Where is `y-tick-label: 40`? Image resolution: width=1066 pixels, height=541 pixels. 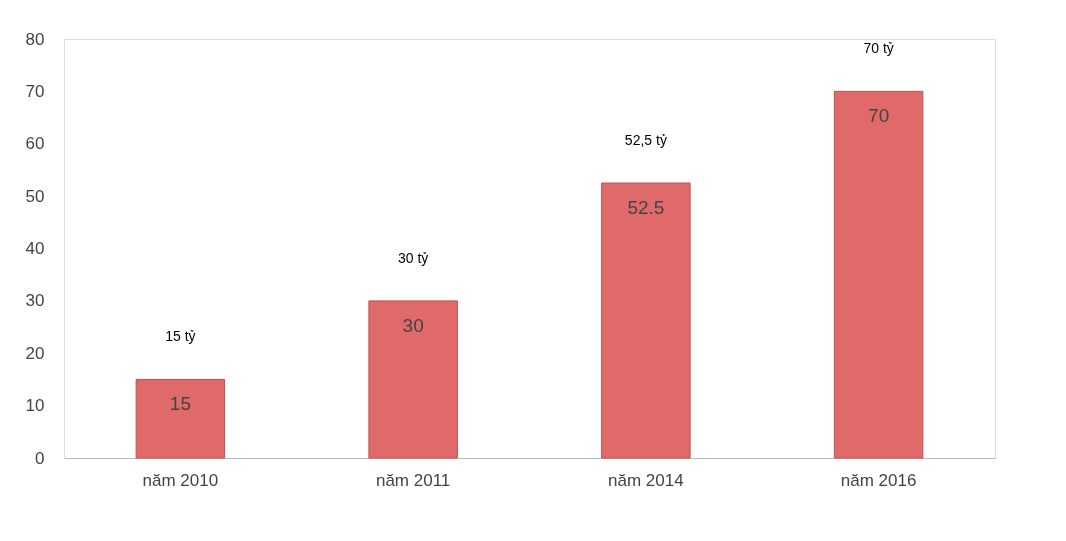 y-tick-label: 40 is located at coordinates (35, 248).